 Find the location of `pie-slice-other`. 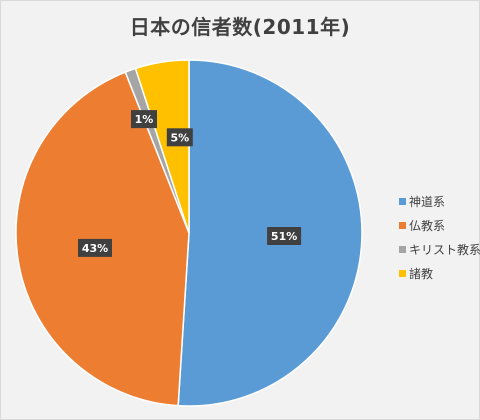

pie-slice-other is located at coordinates (162, 146).